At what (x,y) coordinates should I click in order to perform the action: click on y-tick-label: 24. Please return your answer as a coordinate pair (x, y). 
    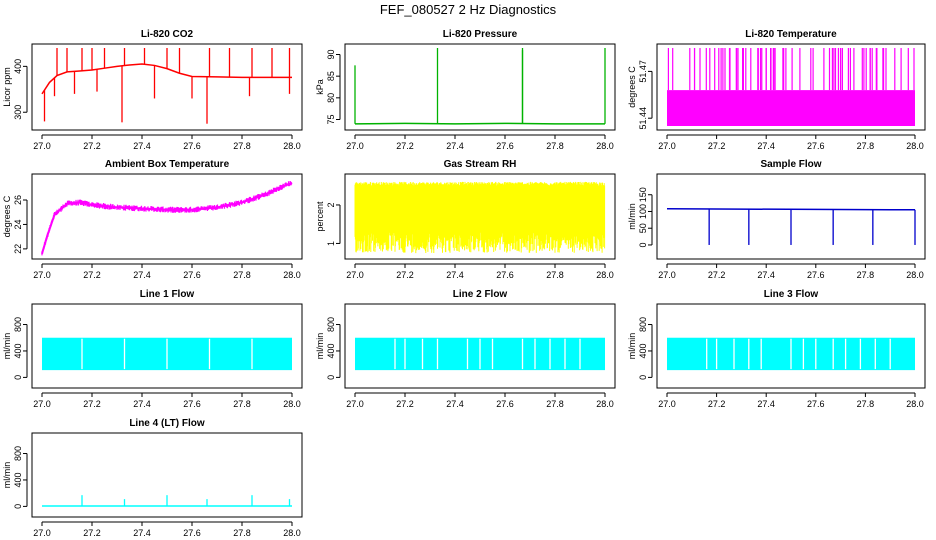
    Looking at the image, I should click on (18, 224).